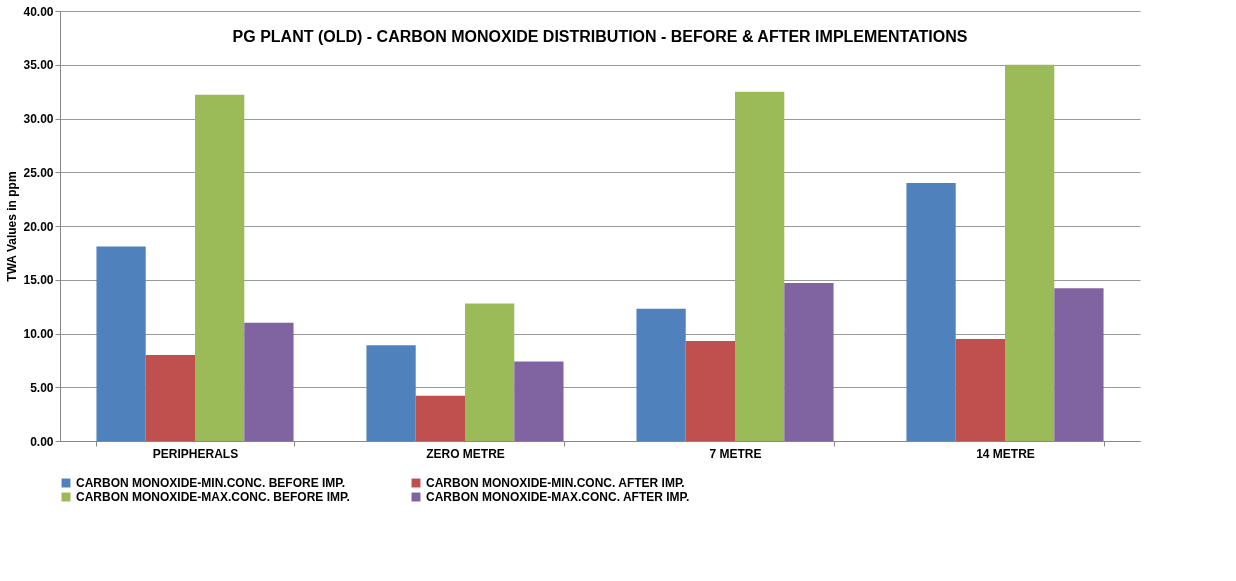 The height and width of the screenshot is (581, 1236). What do you see at coordinates (38, 334) in the screenshot?
I see `y-tick-label: 10.00` at bounding box center [38, 334].